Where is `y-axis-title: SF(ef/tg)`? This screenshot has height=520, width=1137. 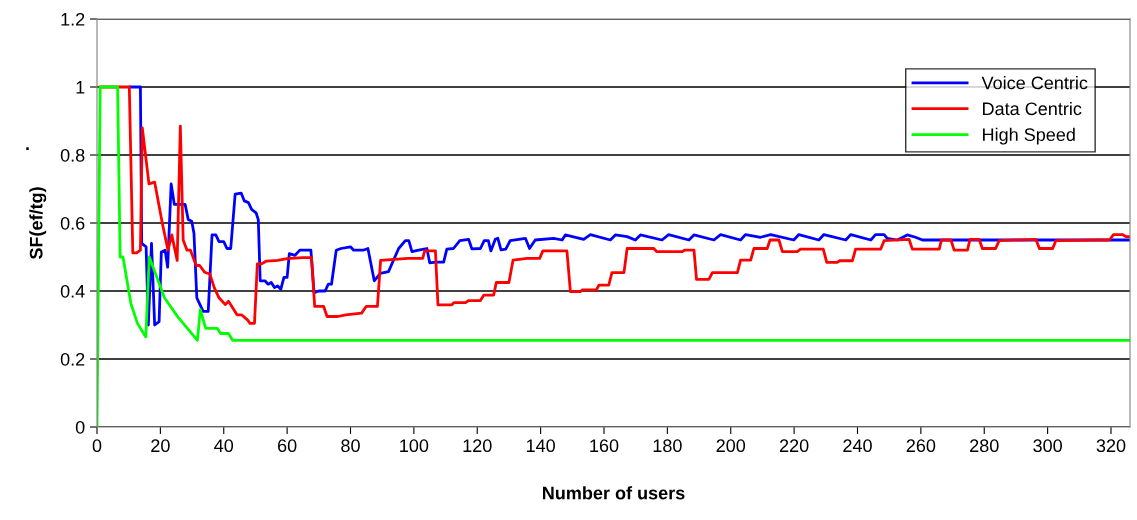 y-axis-title: SF(ef/tg) is located at coordinates (38, 223).